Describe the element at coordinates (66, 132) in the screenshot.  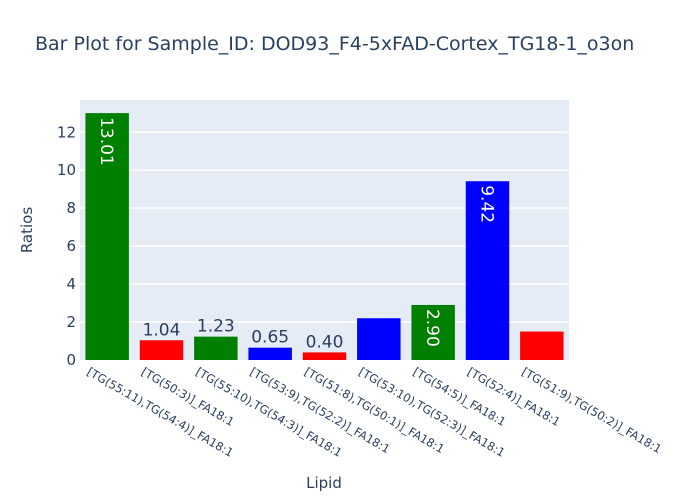
I see `y-tick-label: 12` at that location.